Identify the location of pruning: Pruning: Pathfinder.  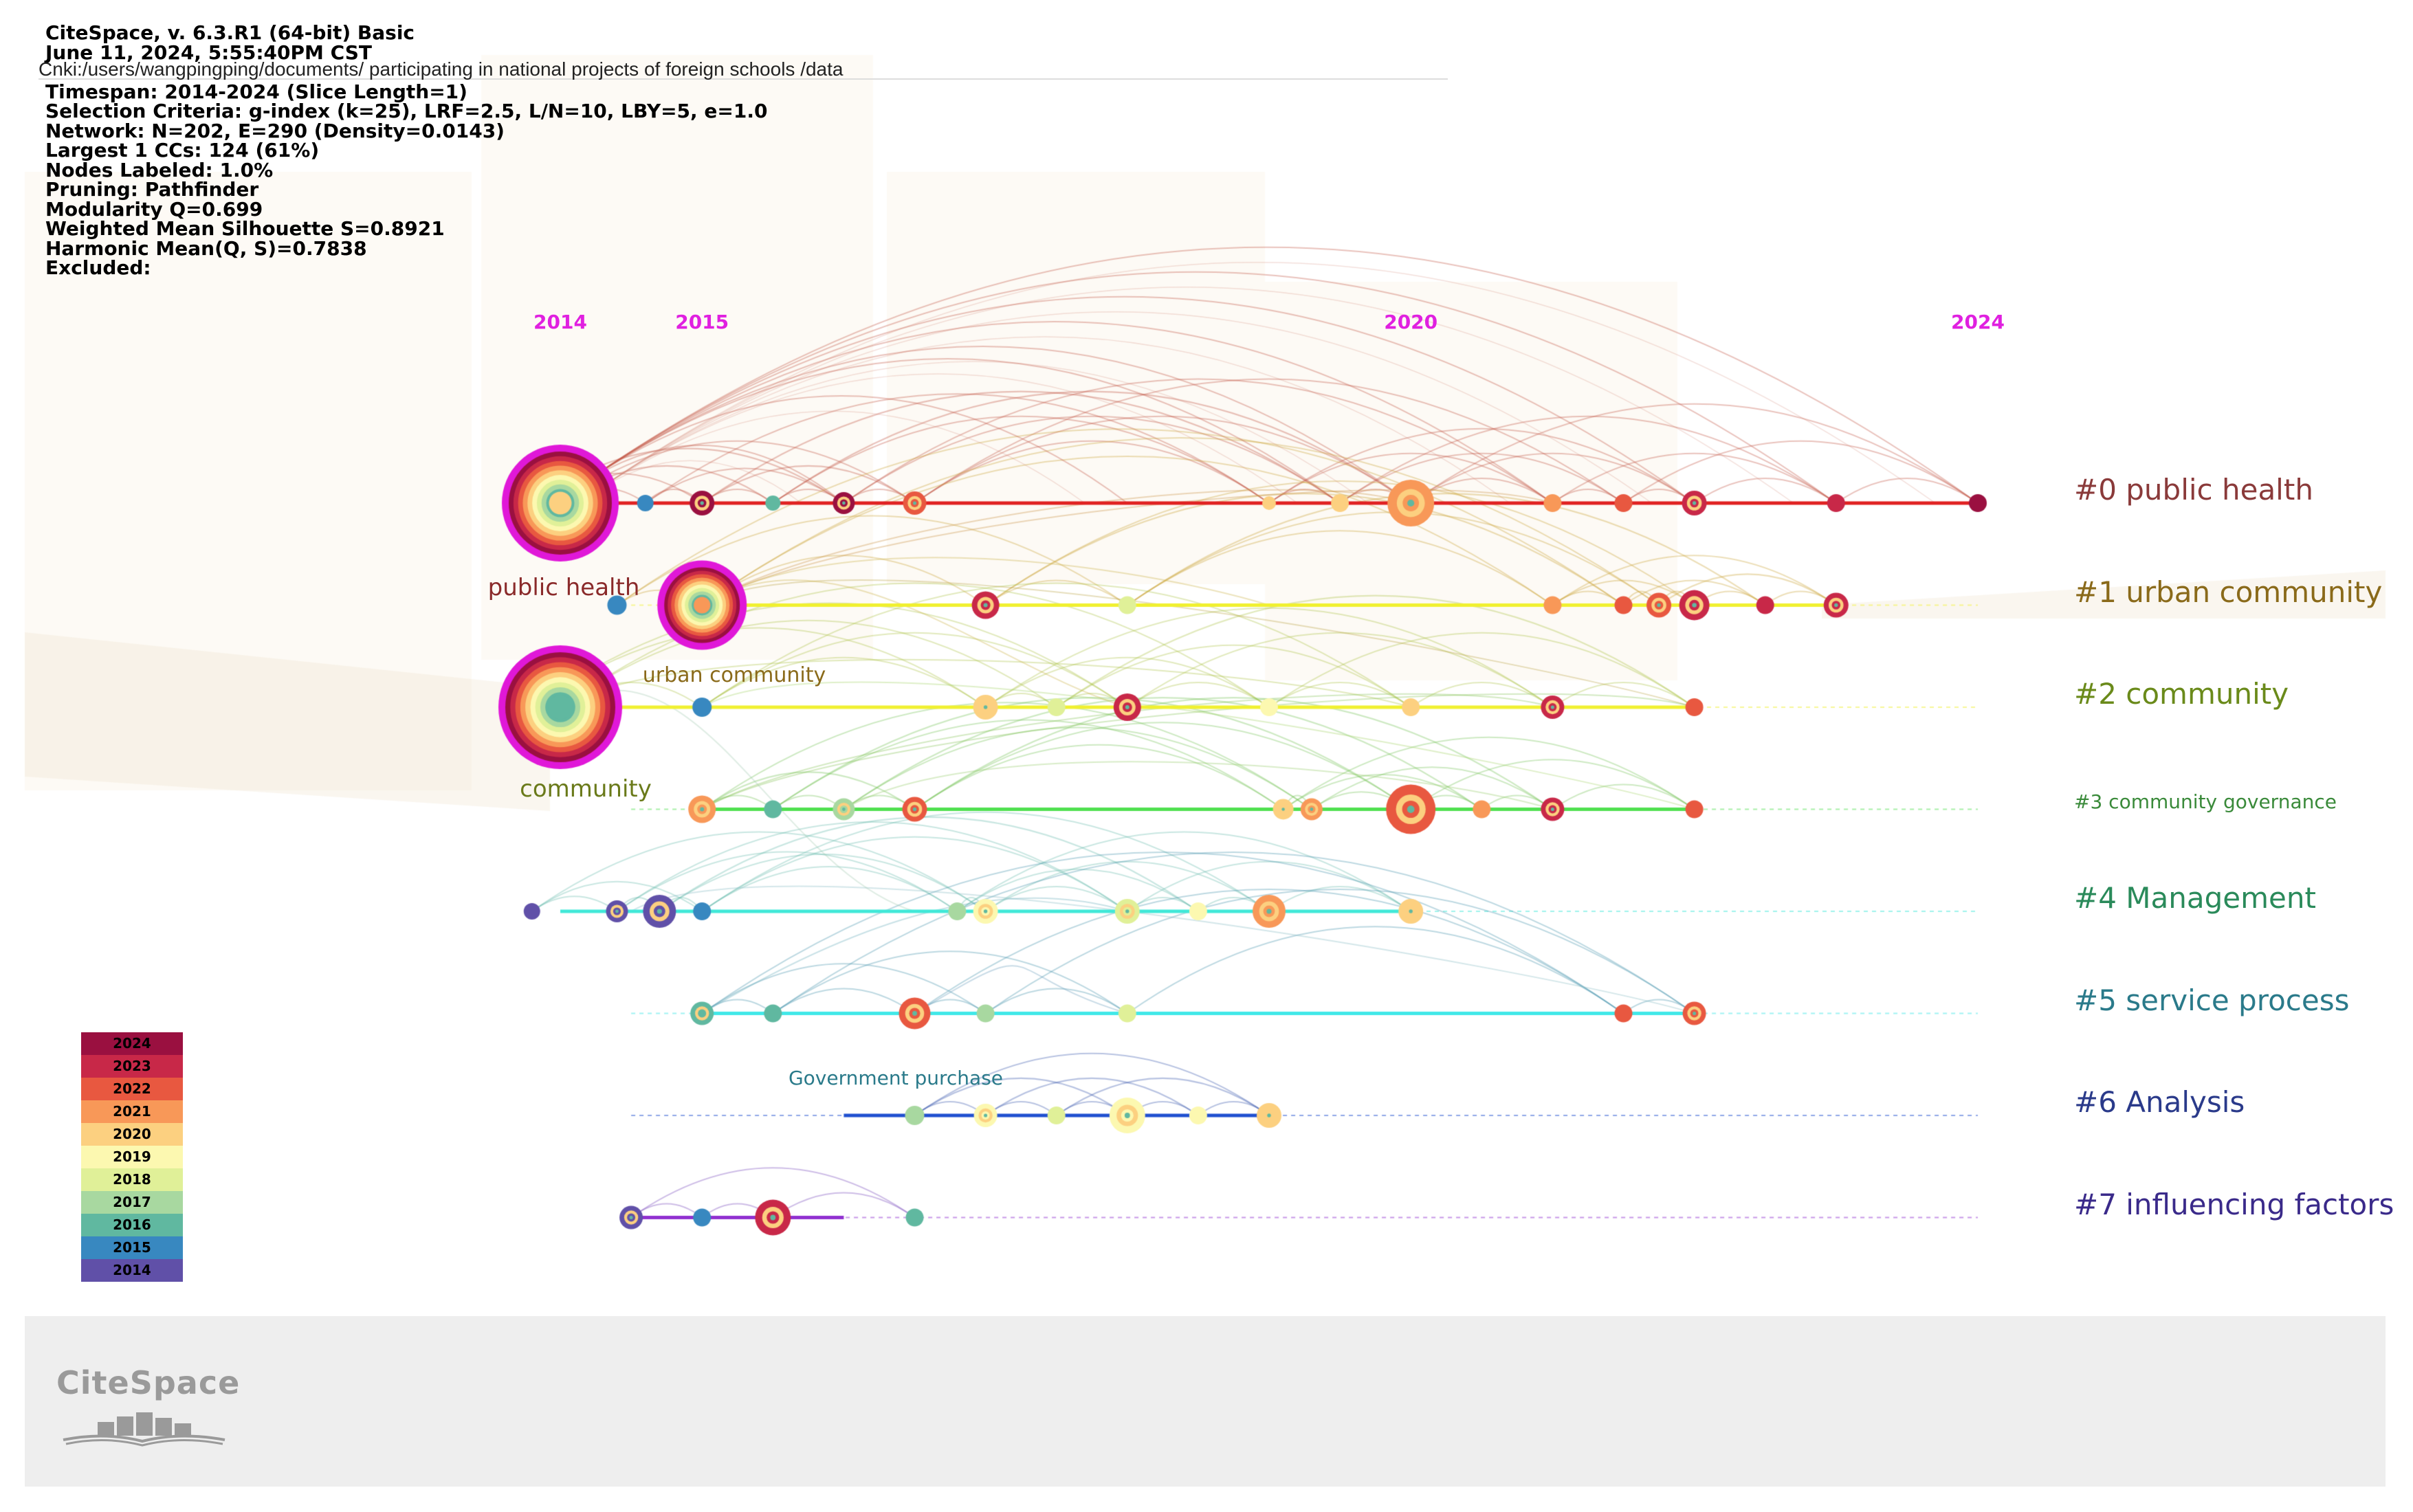
(152, 190).